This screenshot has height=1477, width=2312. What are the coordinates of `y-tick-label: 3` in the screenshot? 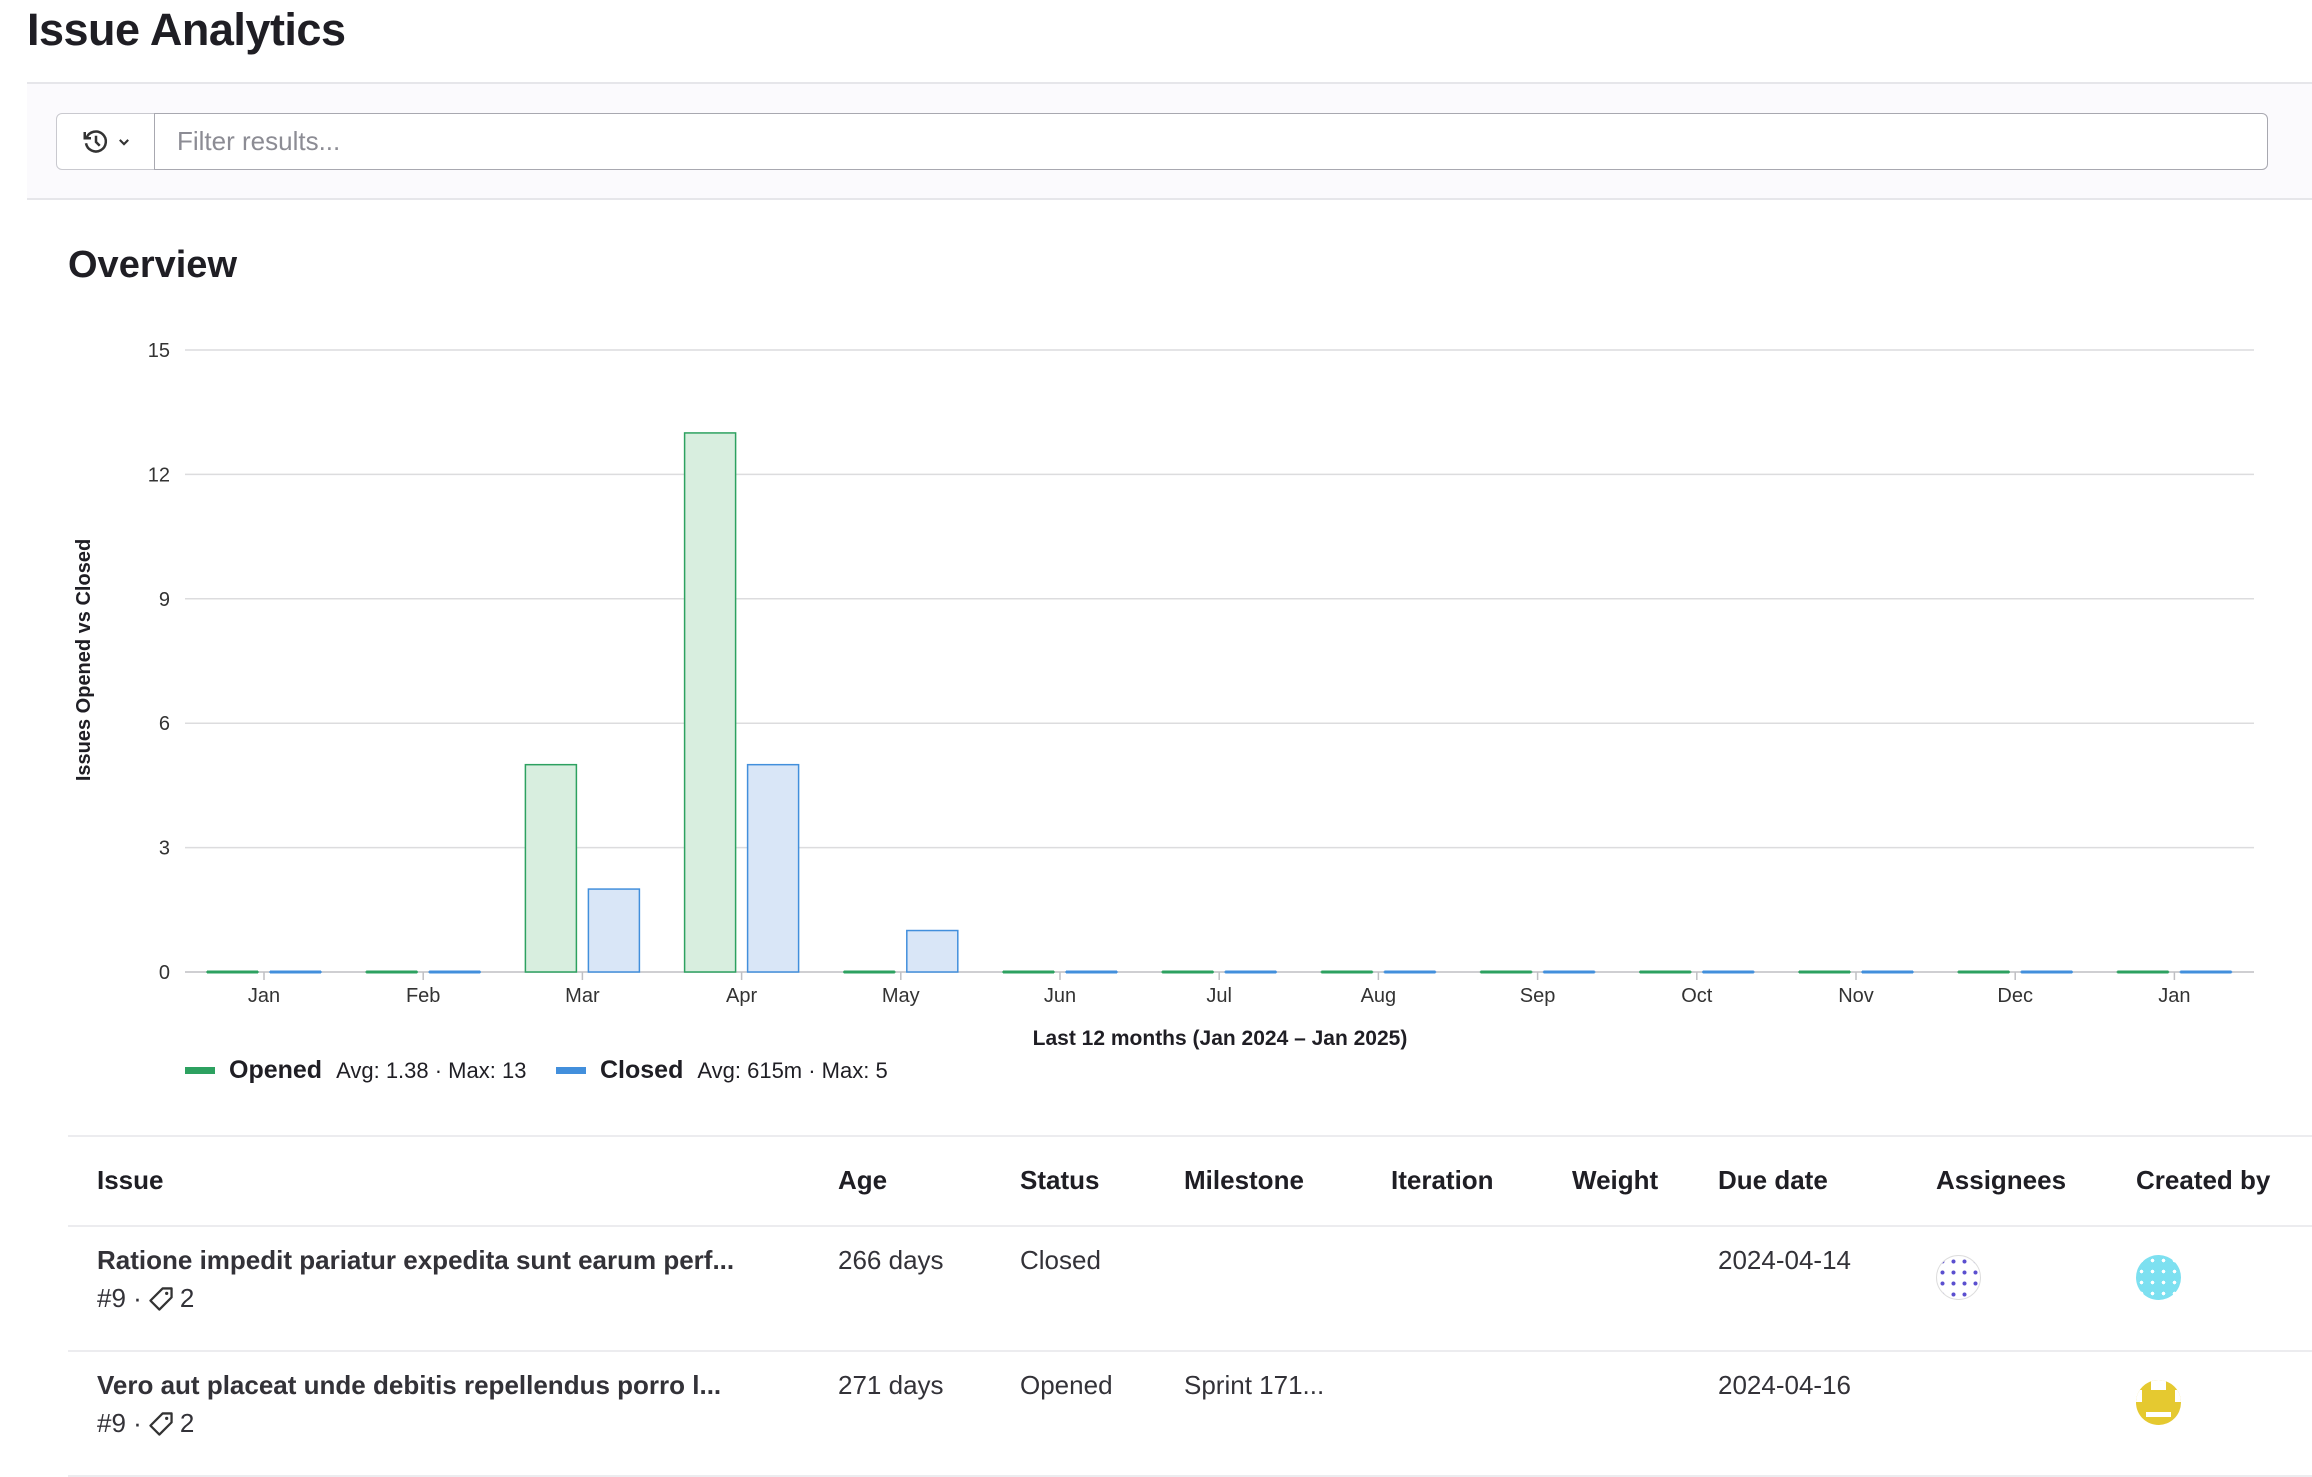 It's located at (164, 849).